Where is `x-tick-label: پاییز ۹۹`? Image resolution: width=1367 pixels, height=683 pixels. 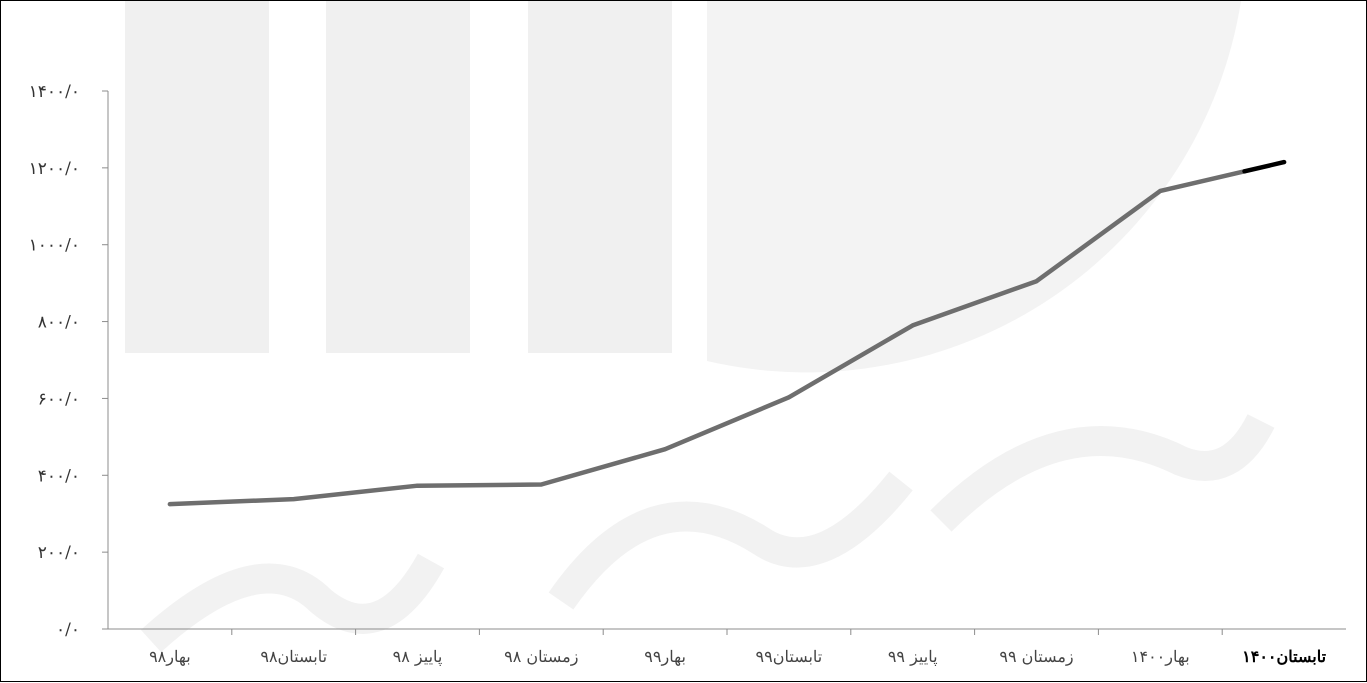 x-tick-label: پاییز ۹۹ is located at coordinates (913, 656).